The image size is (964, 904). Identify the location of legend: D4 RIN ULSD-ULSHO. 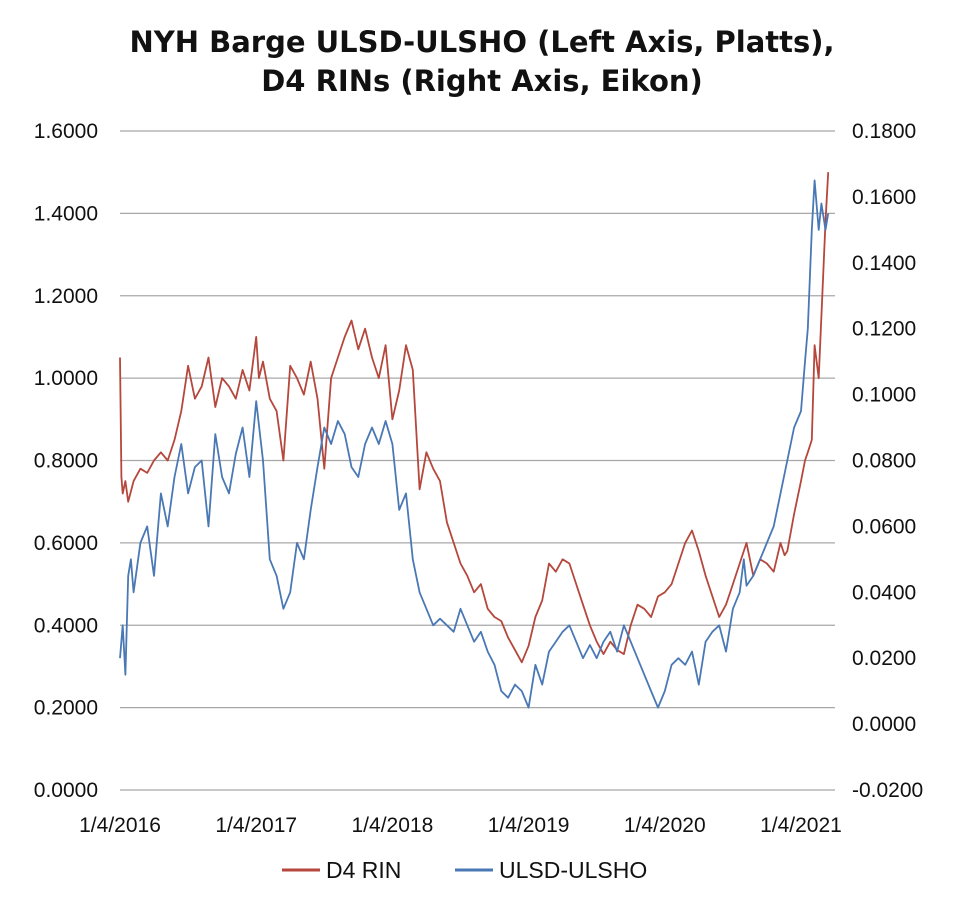
(464, 870).